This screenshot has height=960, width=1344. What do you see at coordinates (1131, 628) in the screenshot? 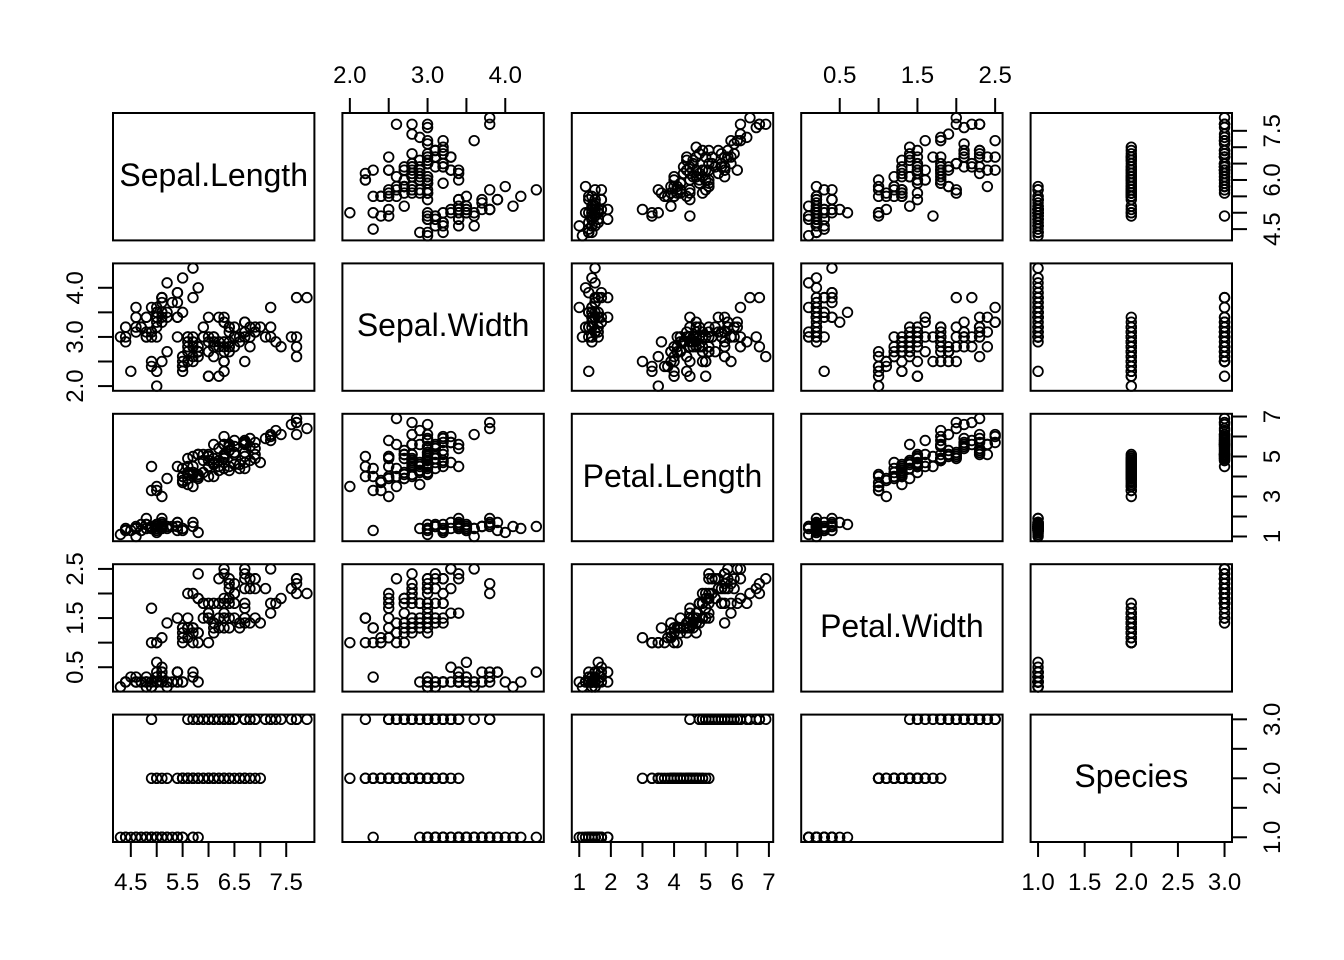
I see `panel-r4c5` at bounding box center [1131, 628].